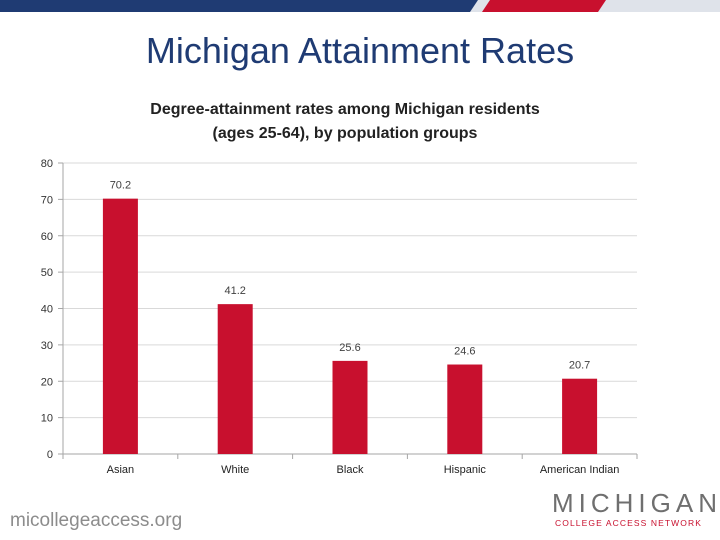  Describe the element at coordinates (350, 470) in the screenshot. I see `x-tick-label: Black` at that location.